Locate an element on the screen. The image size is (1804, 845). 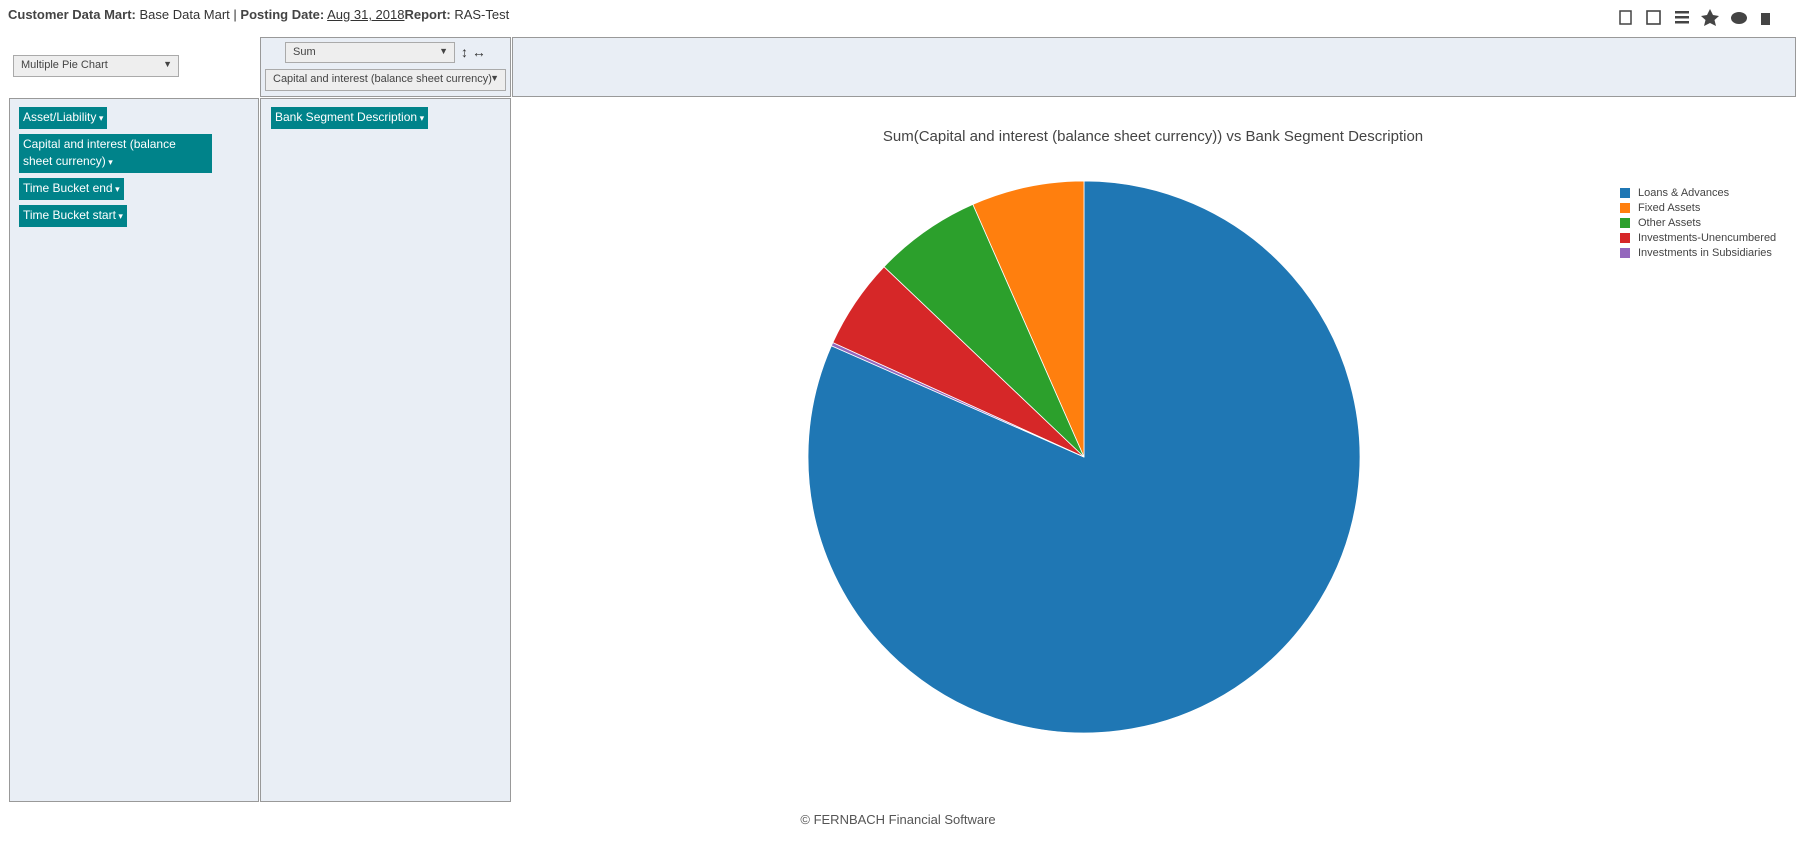
legend-label: Other Assets is located at coordinates (1669, 223).